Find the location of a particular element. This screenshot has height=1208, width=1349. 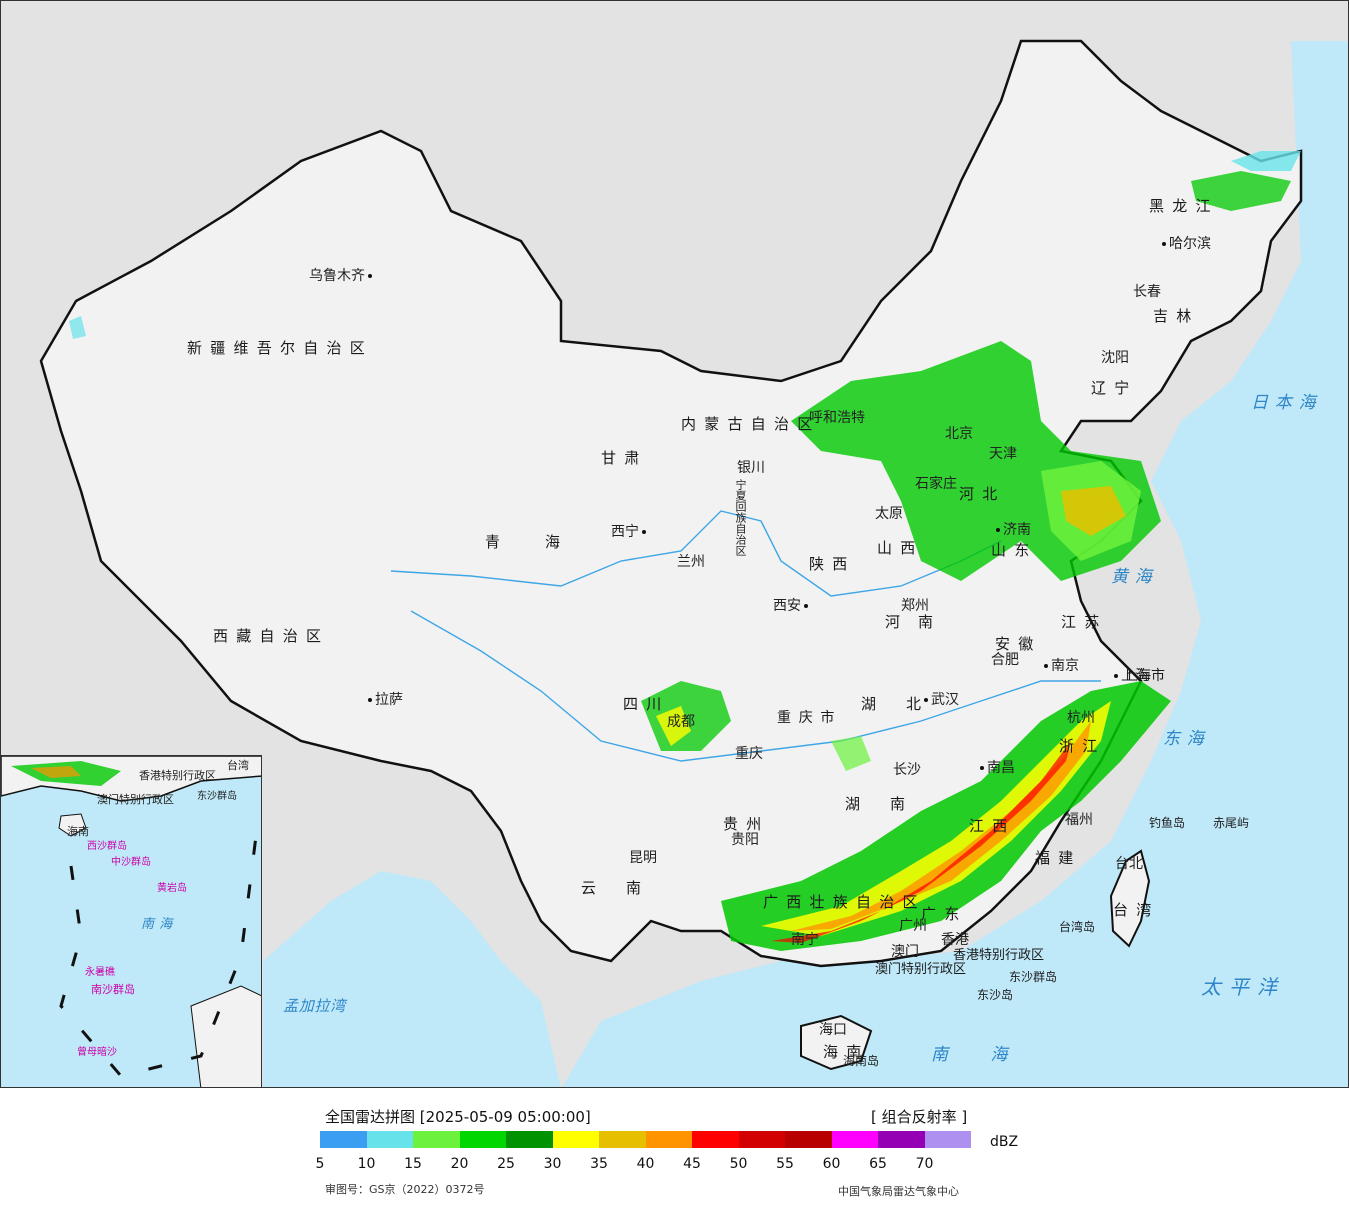

prov-macau-sar: 澳门特别行政区 is located at coordinates (921, 969).